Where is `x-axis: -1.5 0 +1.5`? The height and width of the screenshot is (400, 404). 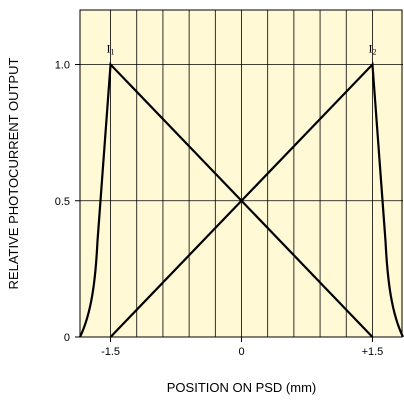 x-axis: -1.5 0 +1.5 is located at coordinates (242, 347).